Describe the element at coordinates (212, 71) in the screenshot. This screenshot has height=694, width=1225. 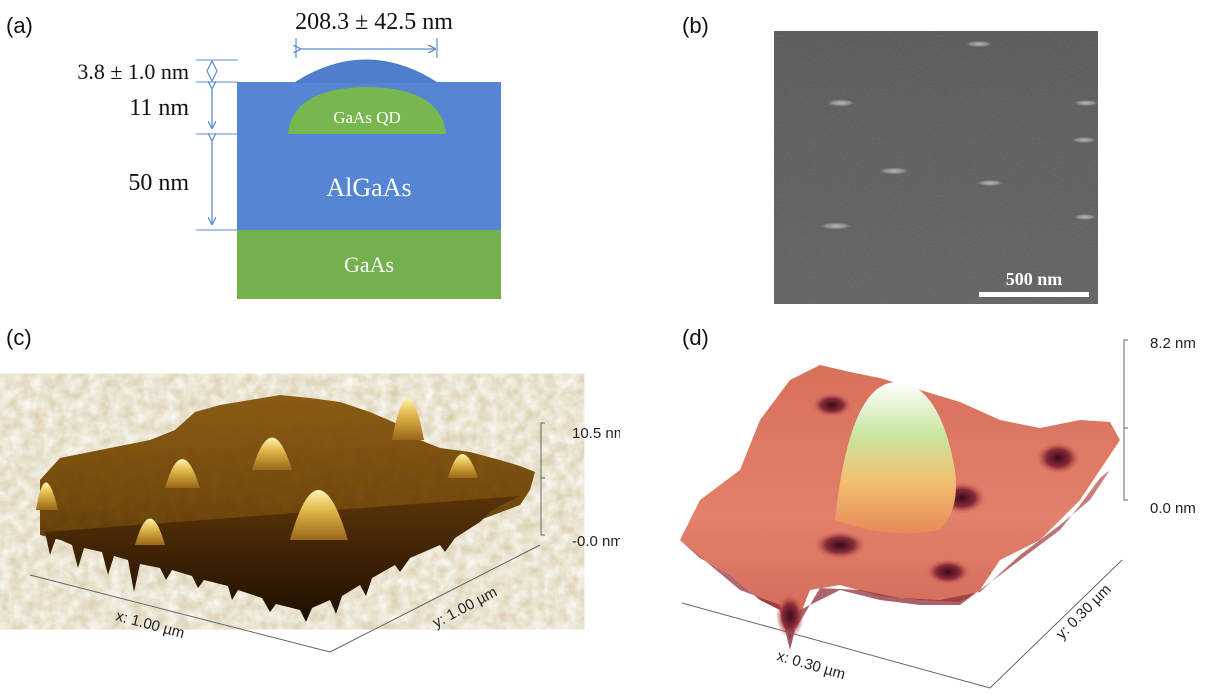
I see `bump-height-arrow` at that location.